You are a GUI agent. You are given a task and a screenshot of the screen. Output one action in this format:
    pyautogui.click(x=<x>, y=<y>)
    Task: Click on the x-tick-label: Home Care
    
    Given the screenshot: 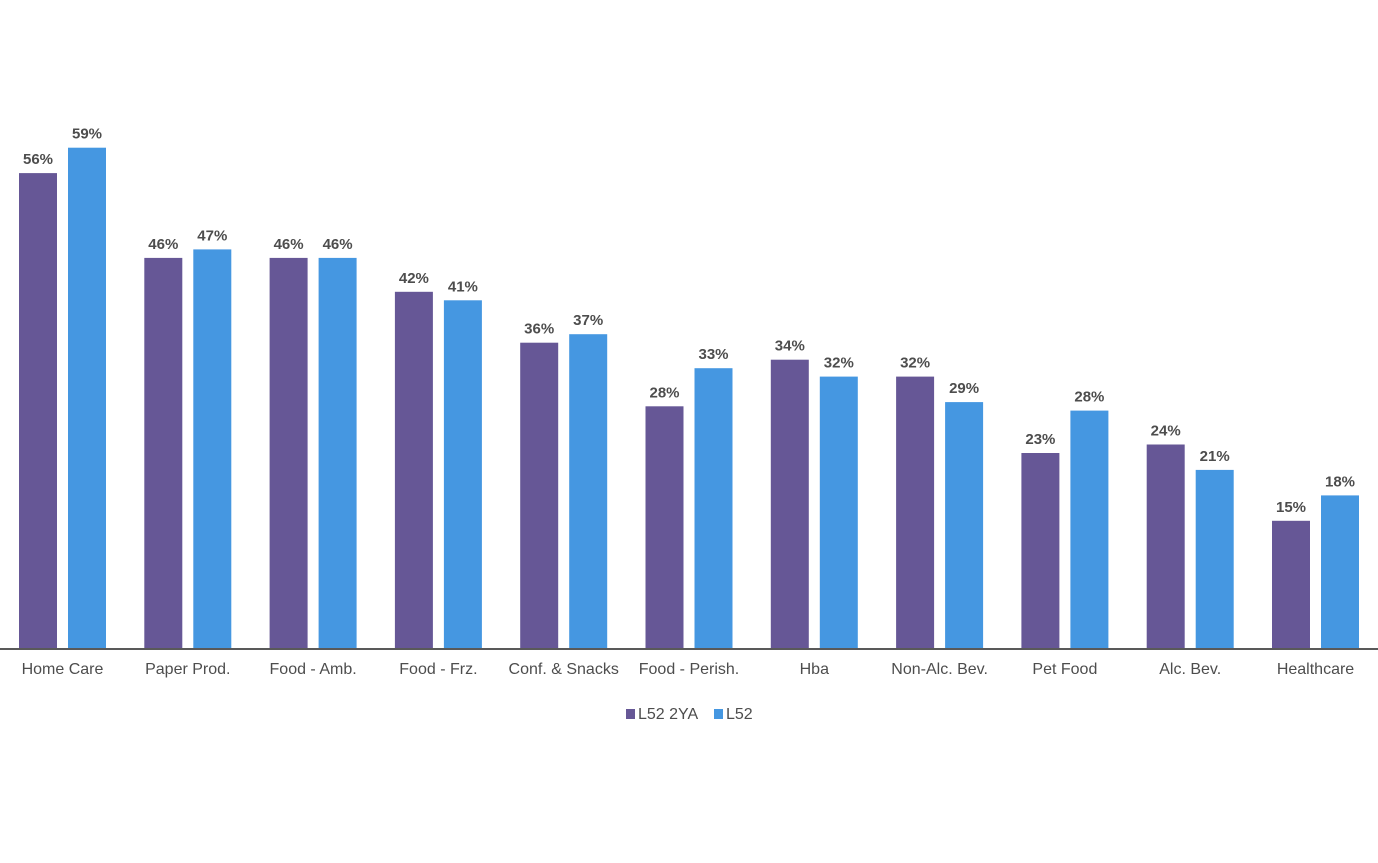 What is the action you would take?
    pyautogui.click(x=63, y=669)
    